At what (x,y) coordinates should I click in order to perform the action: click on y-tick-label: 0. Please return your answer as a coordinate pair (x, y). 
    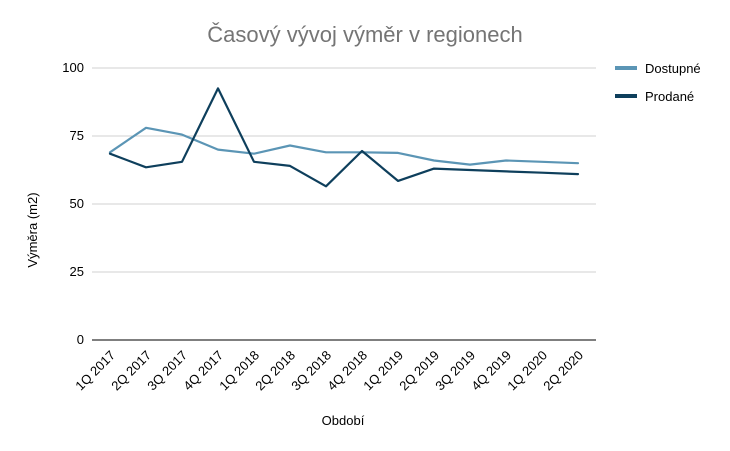
    Looking at the image, I should click on (80, 339).